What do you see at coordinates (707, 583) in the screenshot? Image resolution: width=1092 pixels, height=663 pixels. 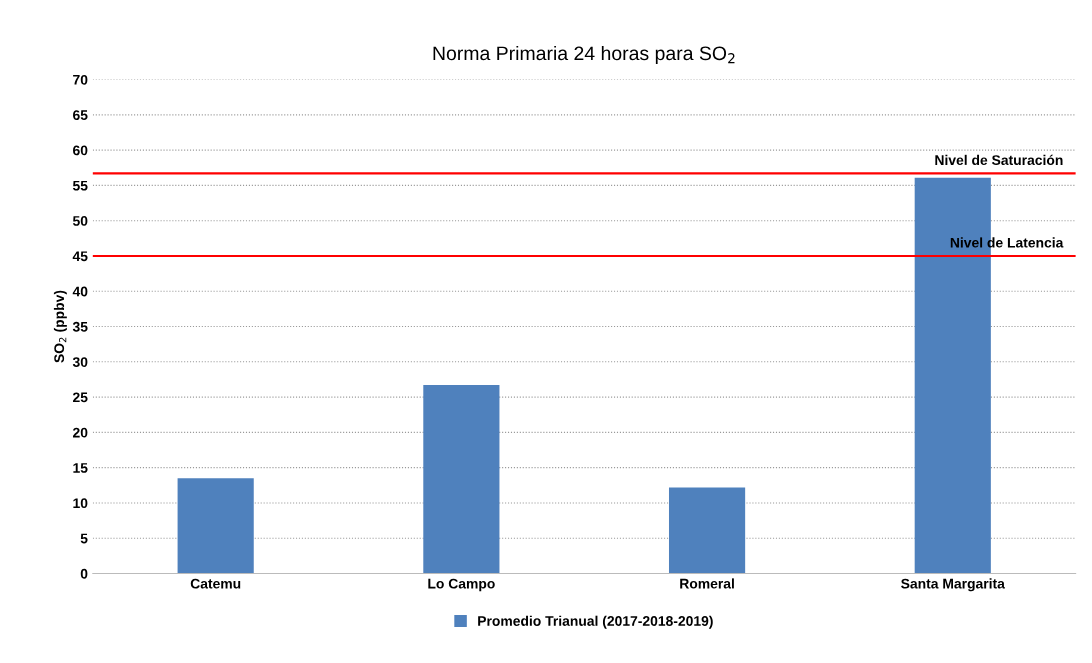 I see `x-tick-label: Romeral` at bounding box center [707, 583].